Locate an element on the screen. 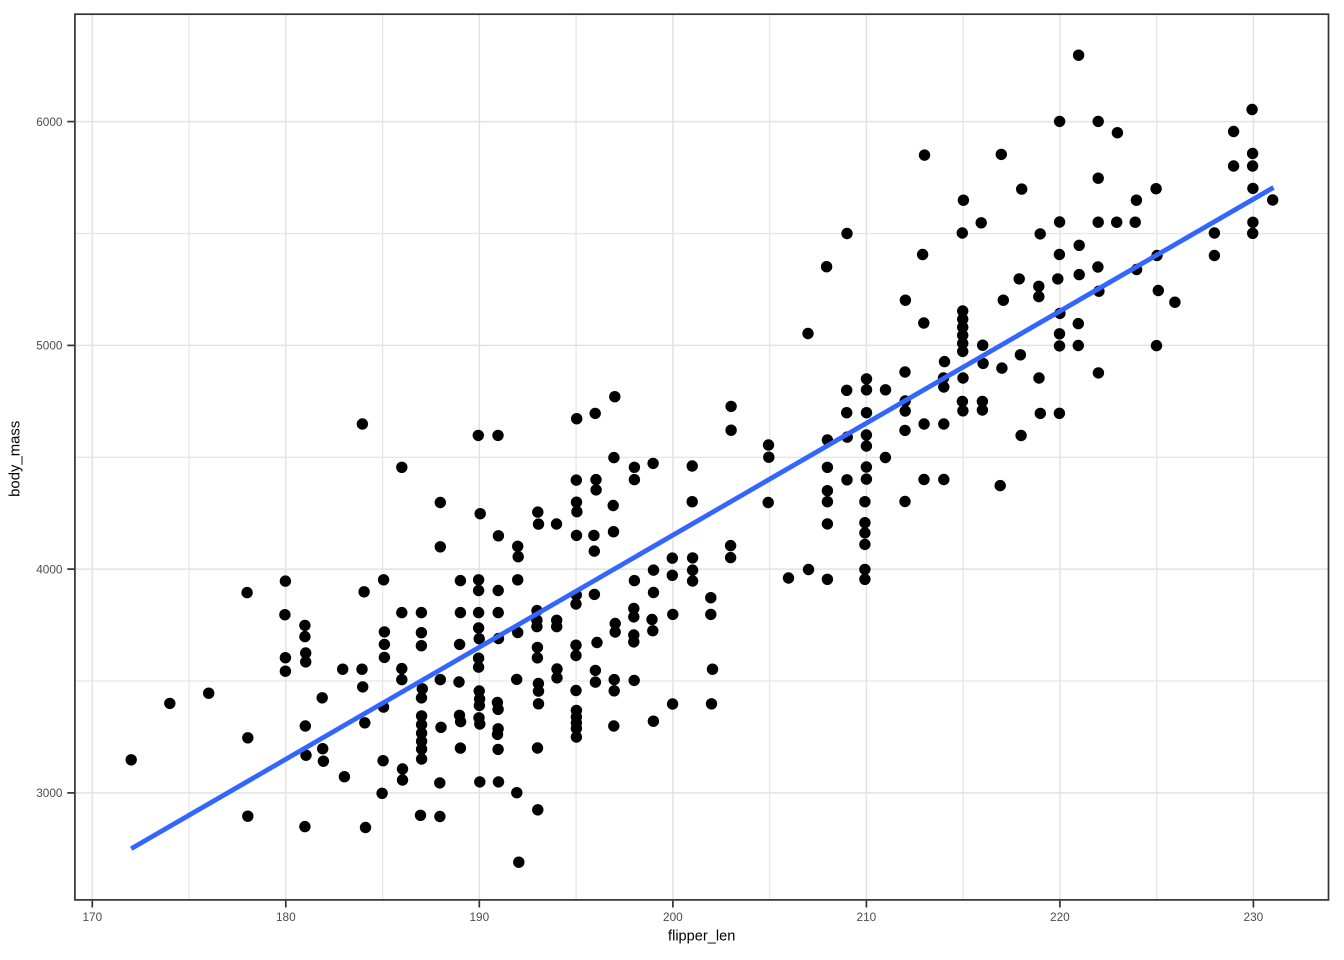  svg-text: 190 is located at coordinates (479, 917).